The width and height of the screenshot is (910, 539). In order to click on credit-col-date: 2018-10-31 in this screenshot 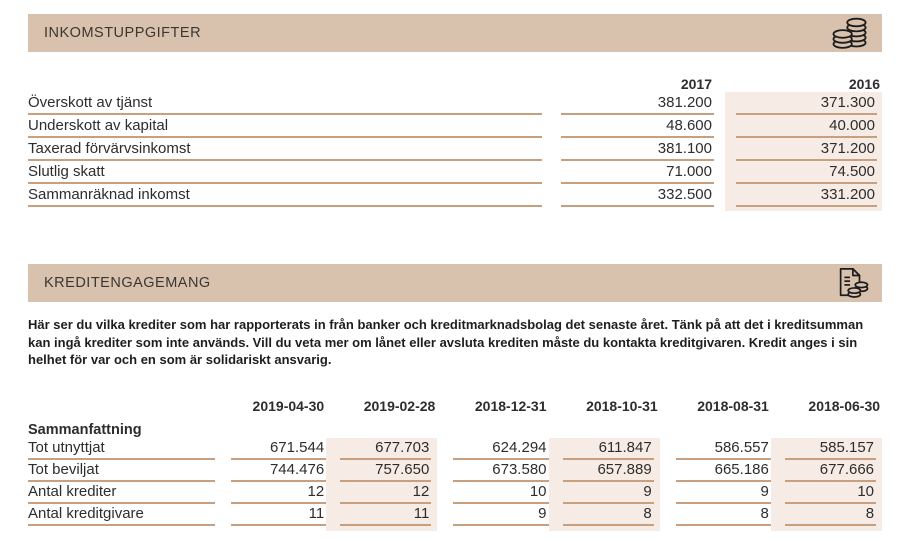, I will do `click(622, 405)`.